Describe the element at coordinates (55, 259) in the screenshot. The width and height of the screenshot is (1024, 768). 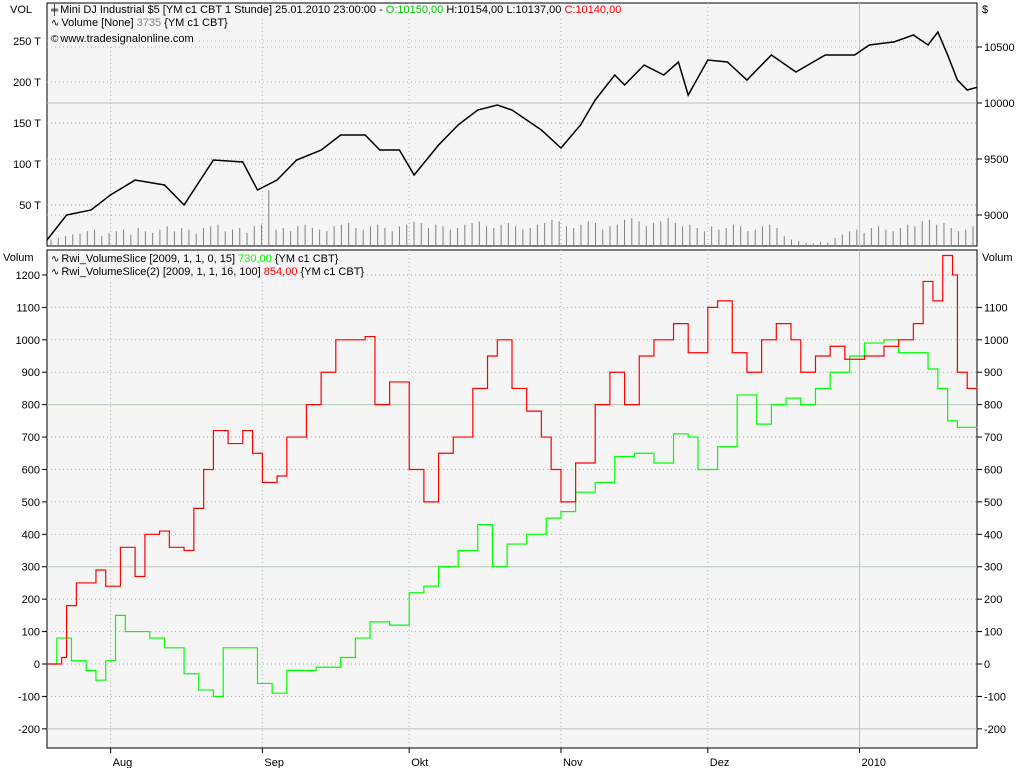
I see `line-icon: ∿` at that location.